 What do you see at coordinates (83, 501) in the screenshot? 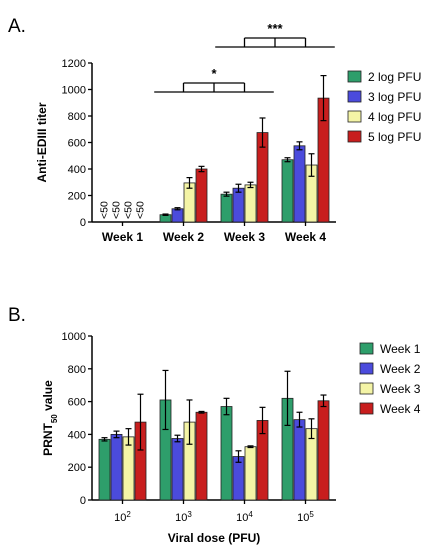
I see `panel-b-y-tick-label: 0` at bounding box center [83, 501].